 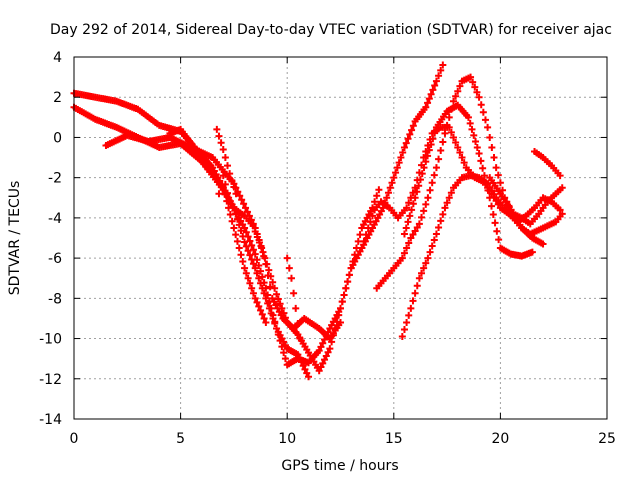 What do you see at coordinates (57, 98) in the screenshot?
I see `y-tick-label: 2` at bounding box center [57, 98].